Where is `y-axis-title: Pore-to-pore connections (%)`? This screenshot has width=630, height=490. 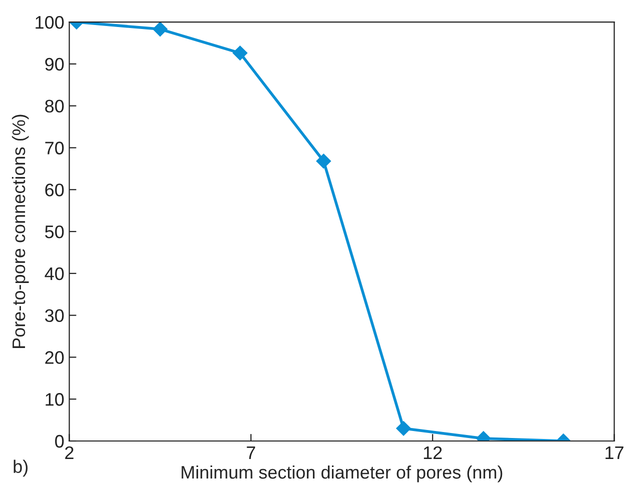 y-axis-title: Pore-to-pore connections (%) is located at coordinates (20, 231).